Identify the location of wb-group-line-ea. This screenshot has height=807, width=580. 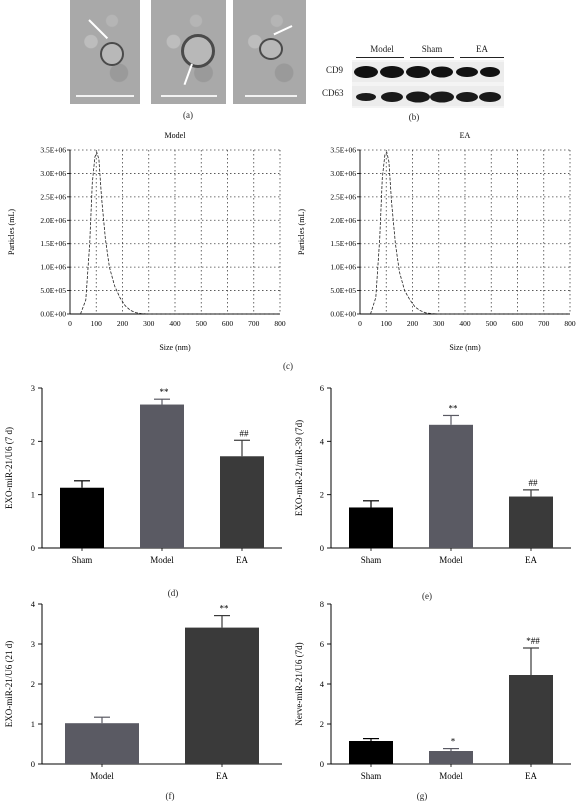
(482, 57).